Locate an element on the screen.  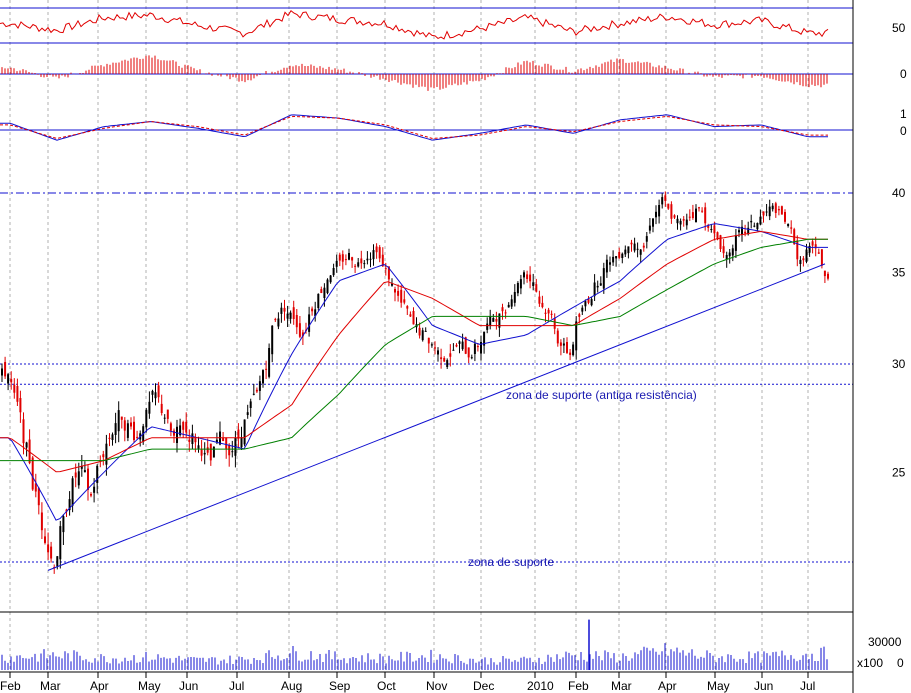
time-label-jun-16: Jun is located at coordinates (763, 686).